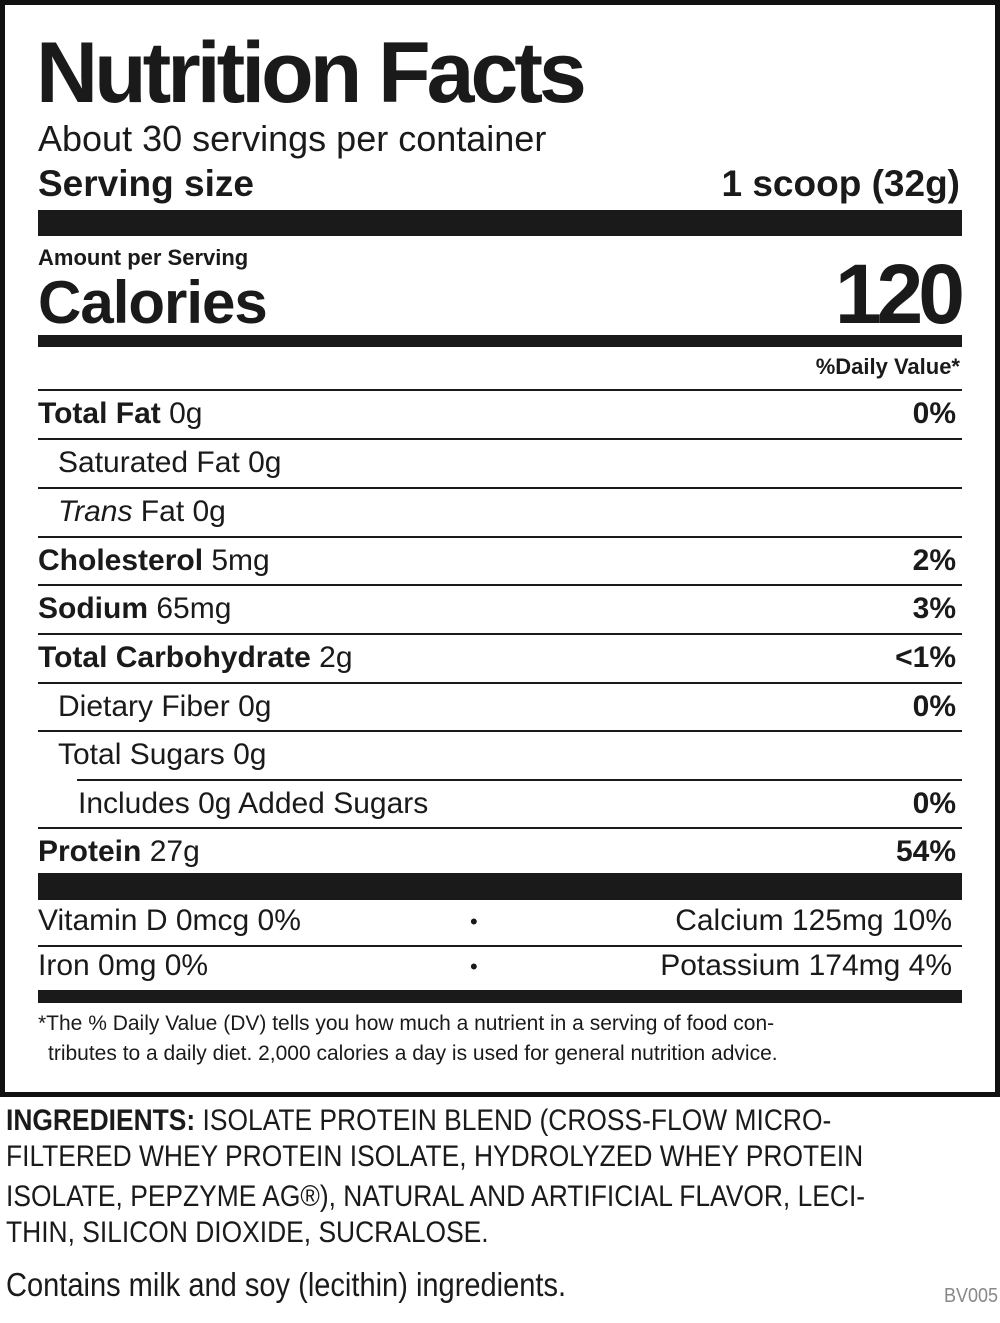  What do you see at coordinates (123, 965) in the screenshot?
I see `iron: Iron 0mg 0%` at bounding box center [123, 965].